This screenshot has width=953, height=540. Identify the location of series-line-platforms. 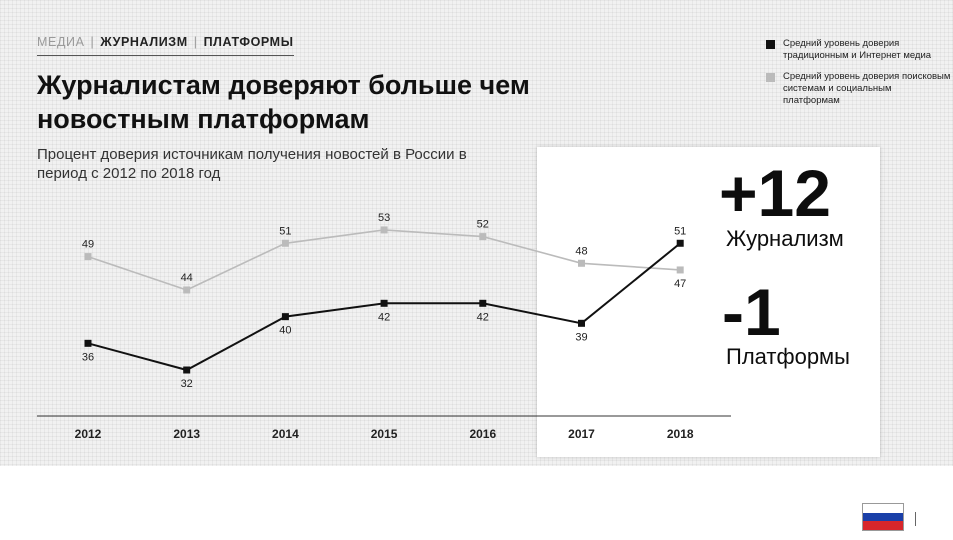
(384, 260).